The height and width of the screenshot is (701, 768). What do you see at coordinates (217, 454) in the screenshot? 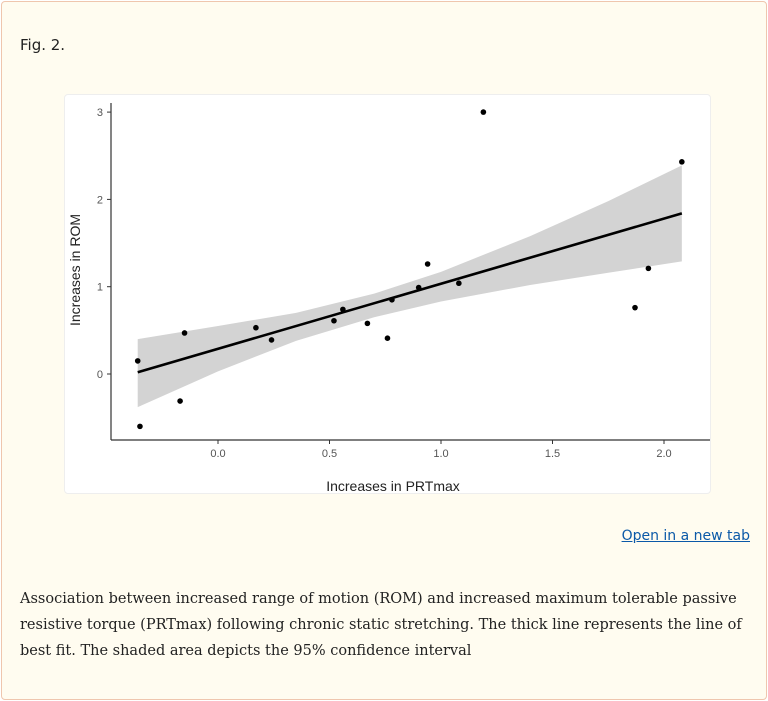
I see `x-tick-label: 0.0` at bounding box center [217, 454].